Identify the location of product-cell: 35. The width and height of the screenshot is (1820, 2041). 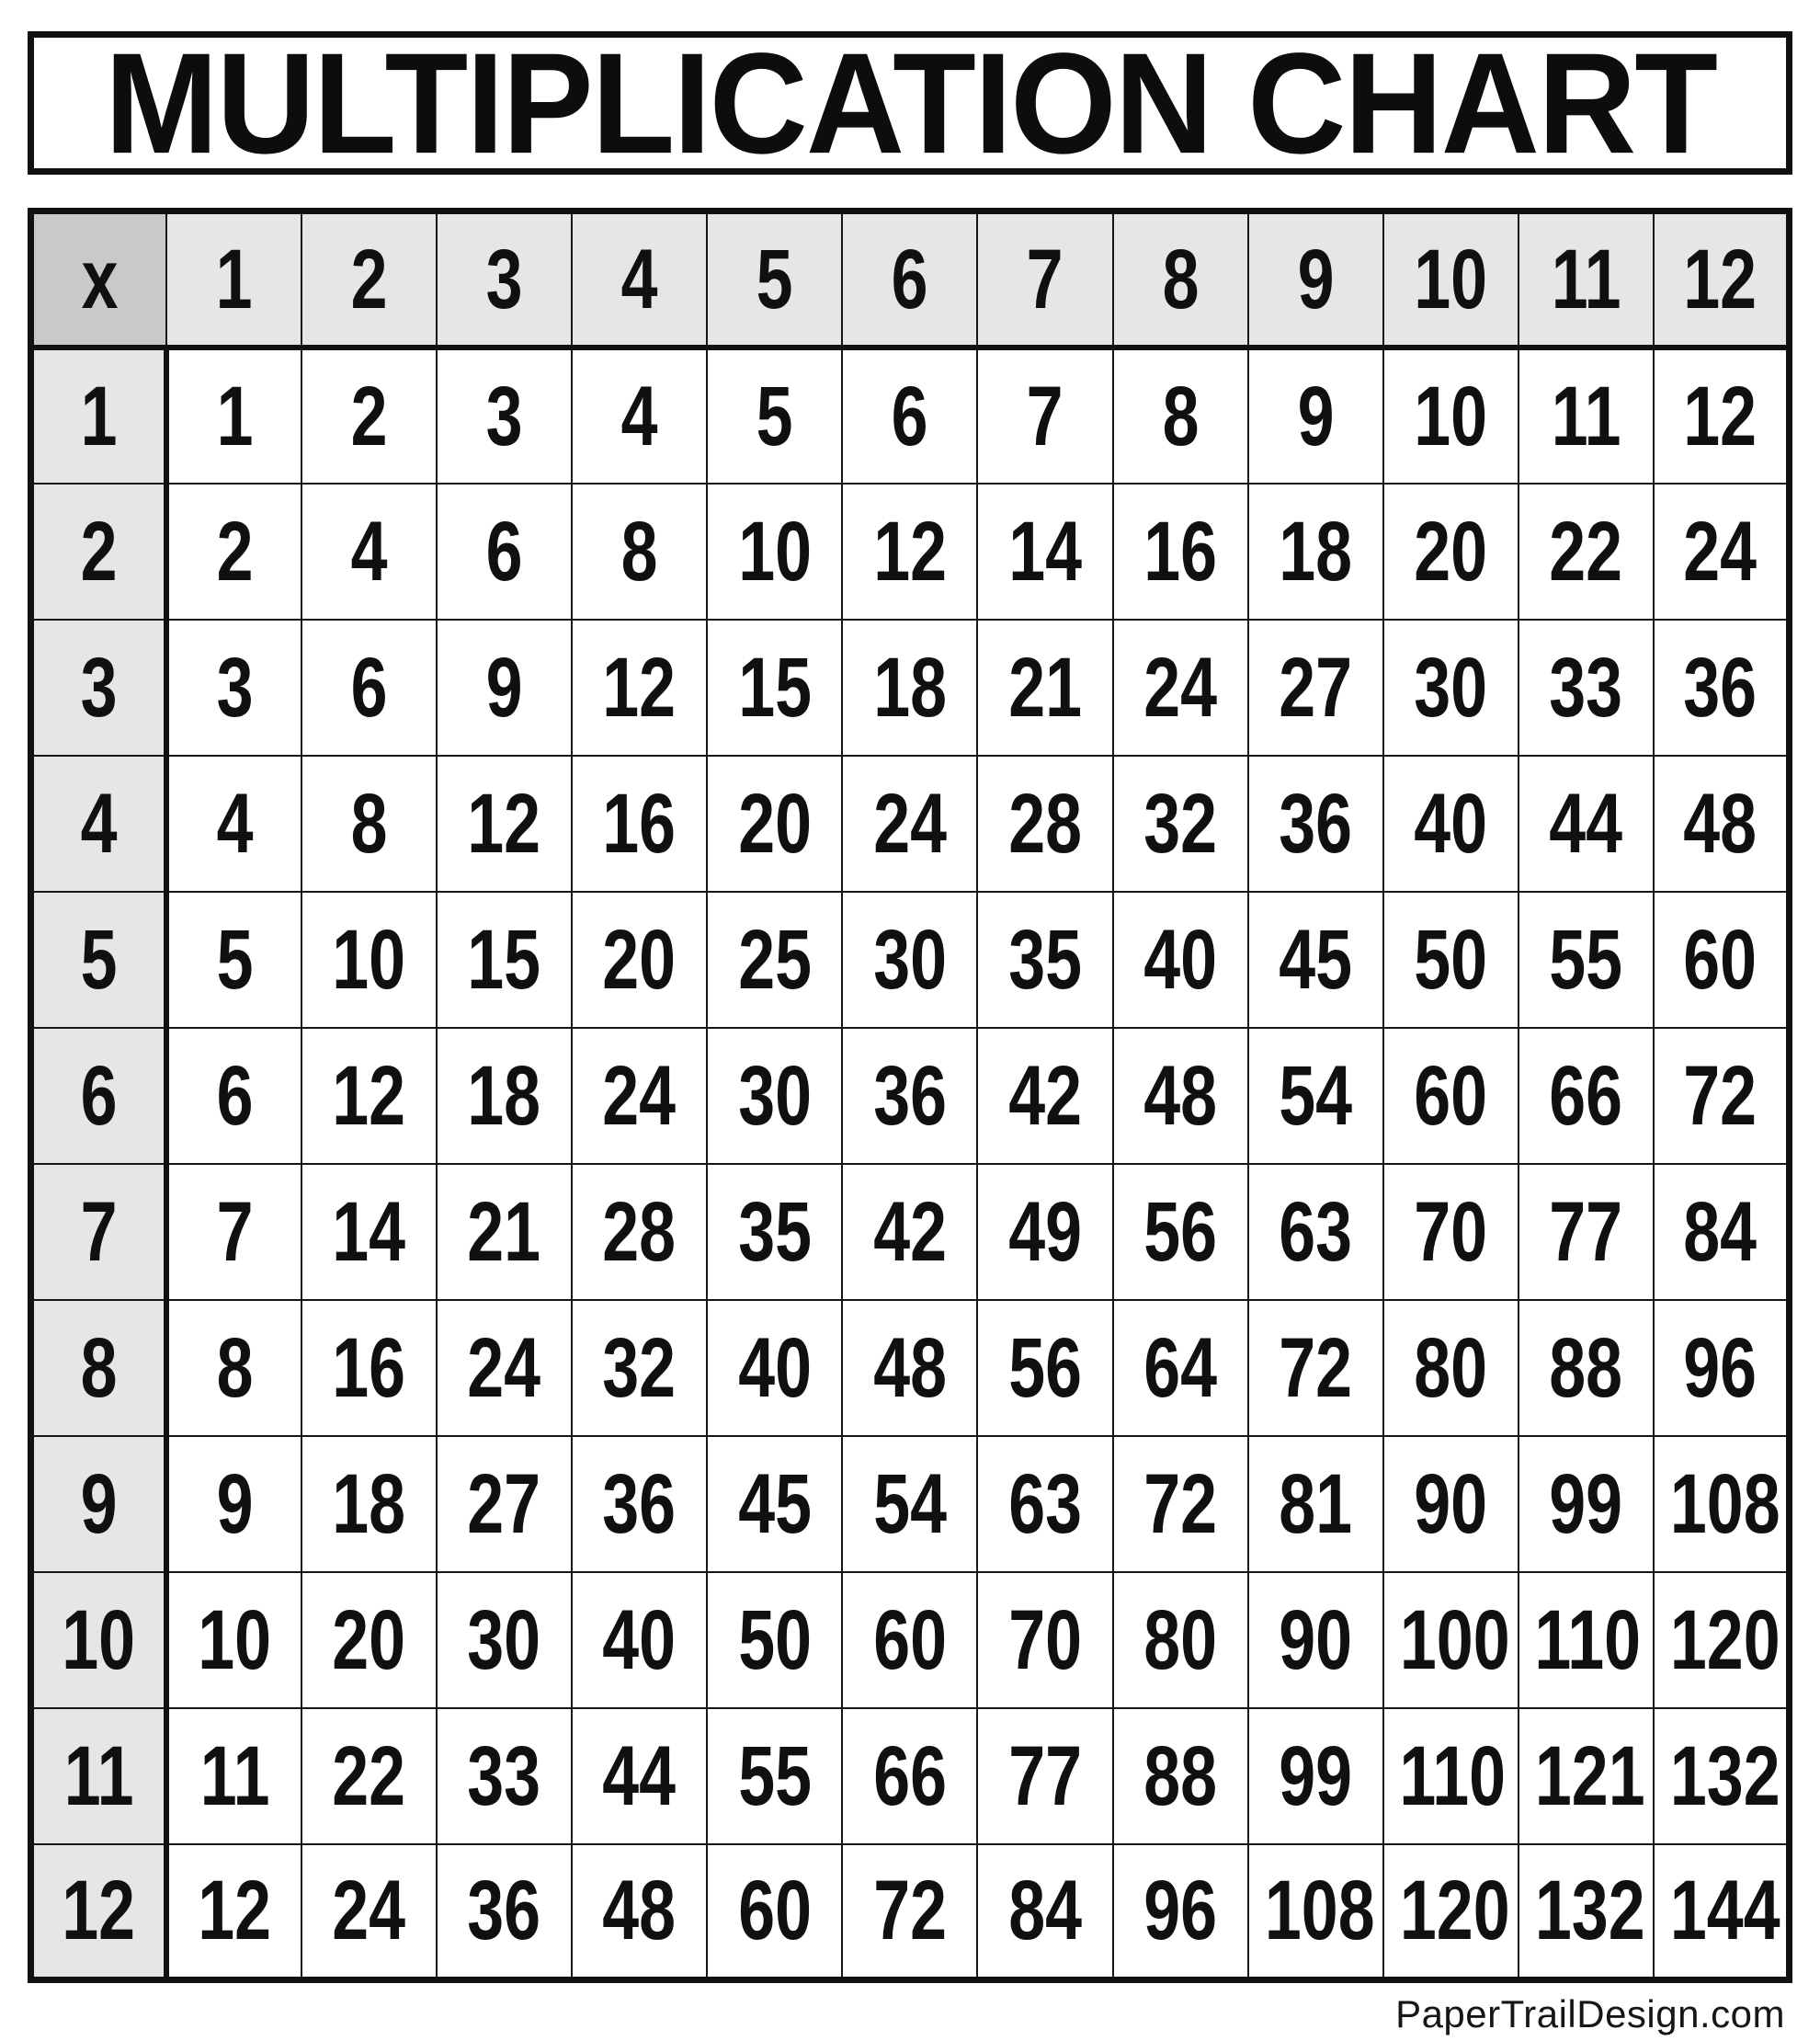
(775, 1232).